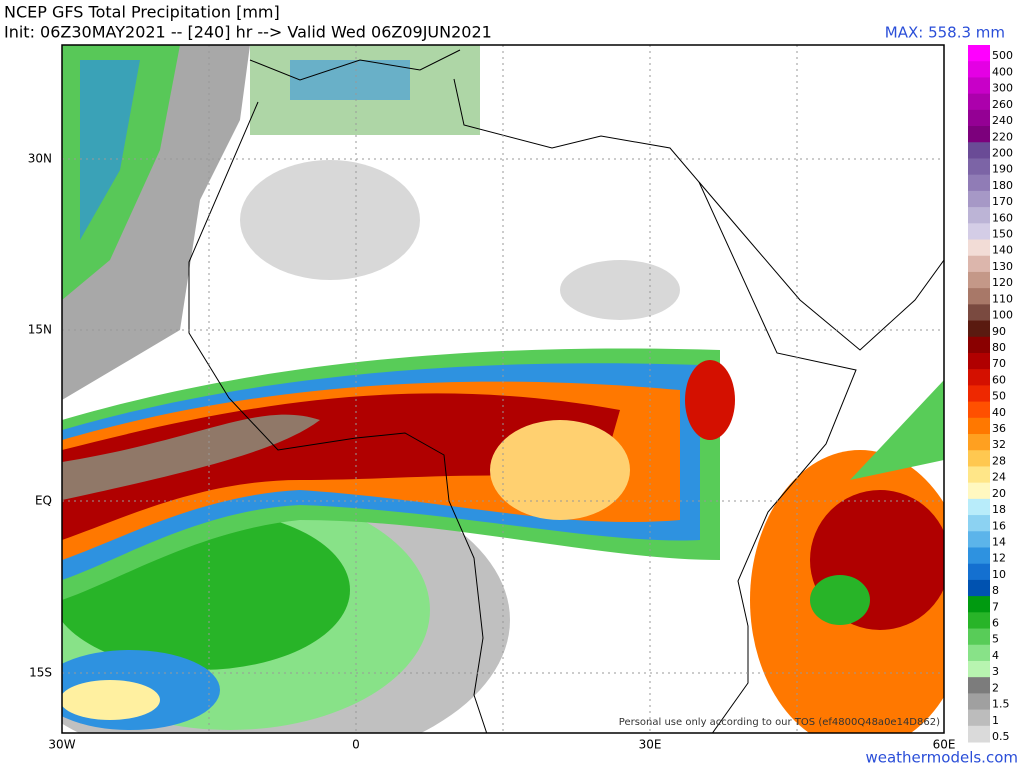 The width and height of the screenshot is (1024, 772). Describe the element at coordinates (999, 525) in the screenshot. I see `colorbar-label: 16` at that location.